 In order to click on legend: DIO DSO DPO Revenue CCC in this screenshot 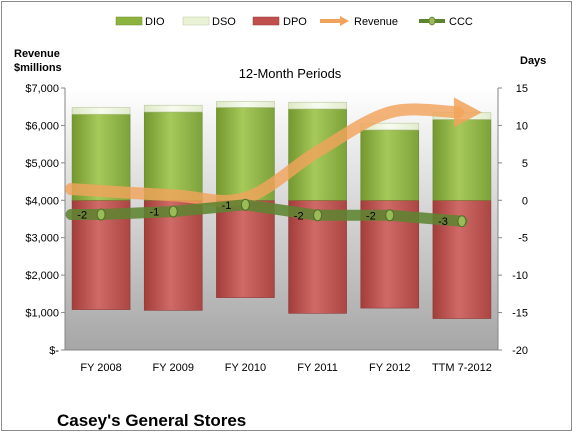, I will do `click(294, 22)`.